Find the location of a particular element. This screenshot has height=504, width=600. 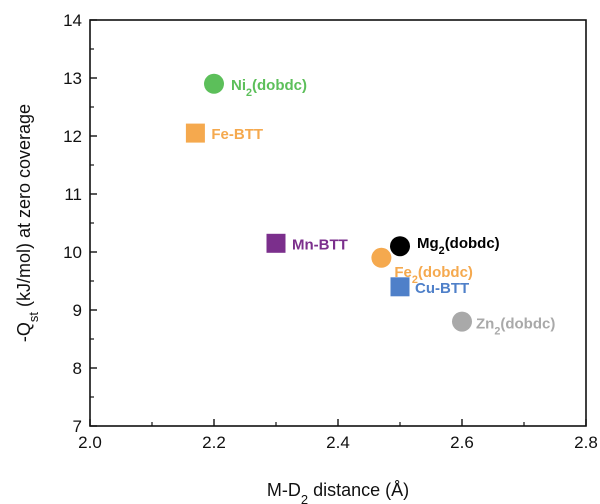

y-tick-label: 13 is located at coordinates (72, 78).